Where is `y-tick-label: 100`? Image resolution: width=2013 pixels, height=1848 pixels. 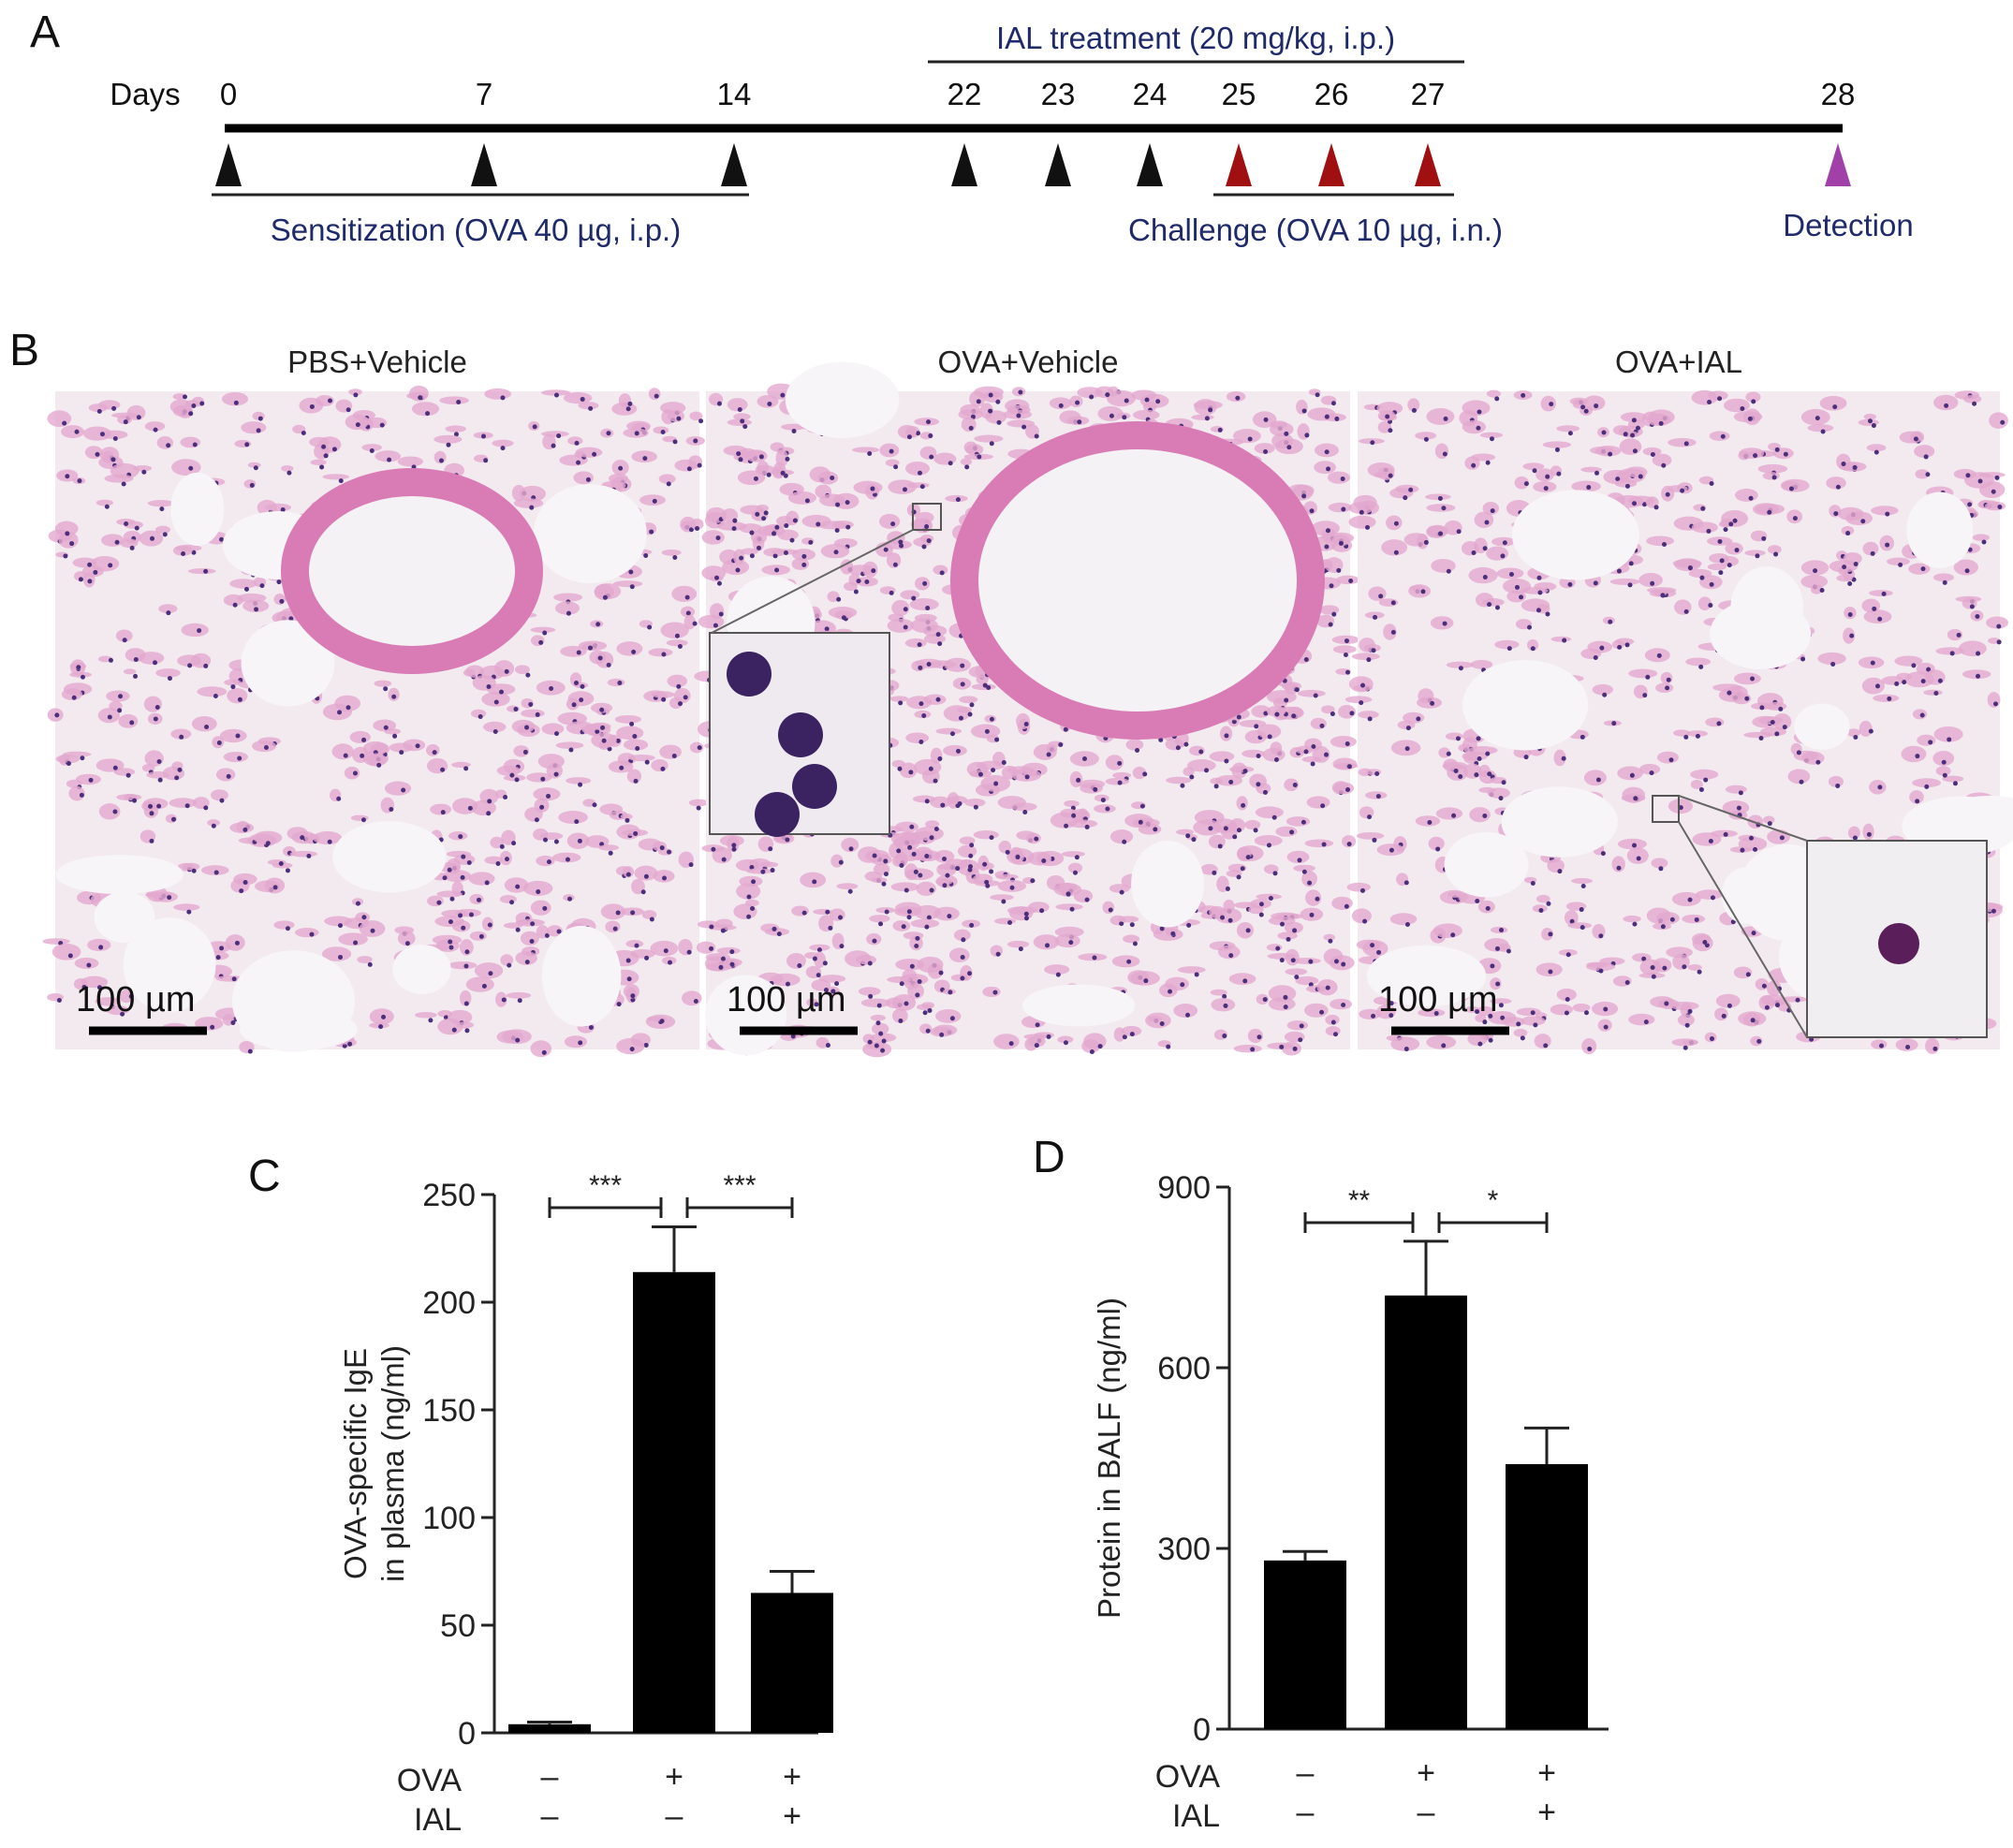 y-tick-label: 100 is located at coordinates (449, 1518).